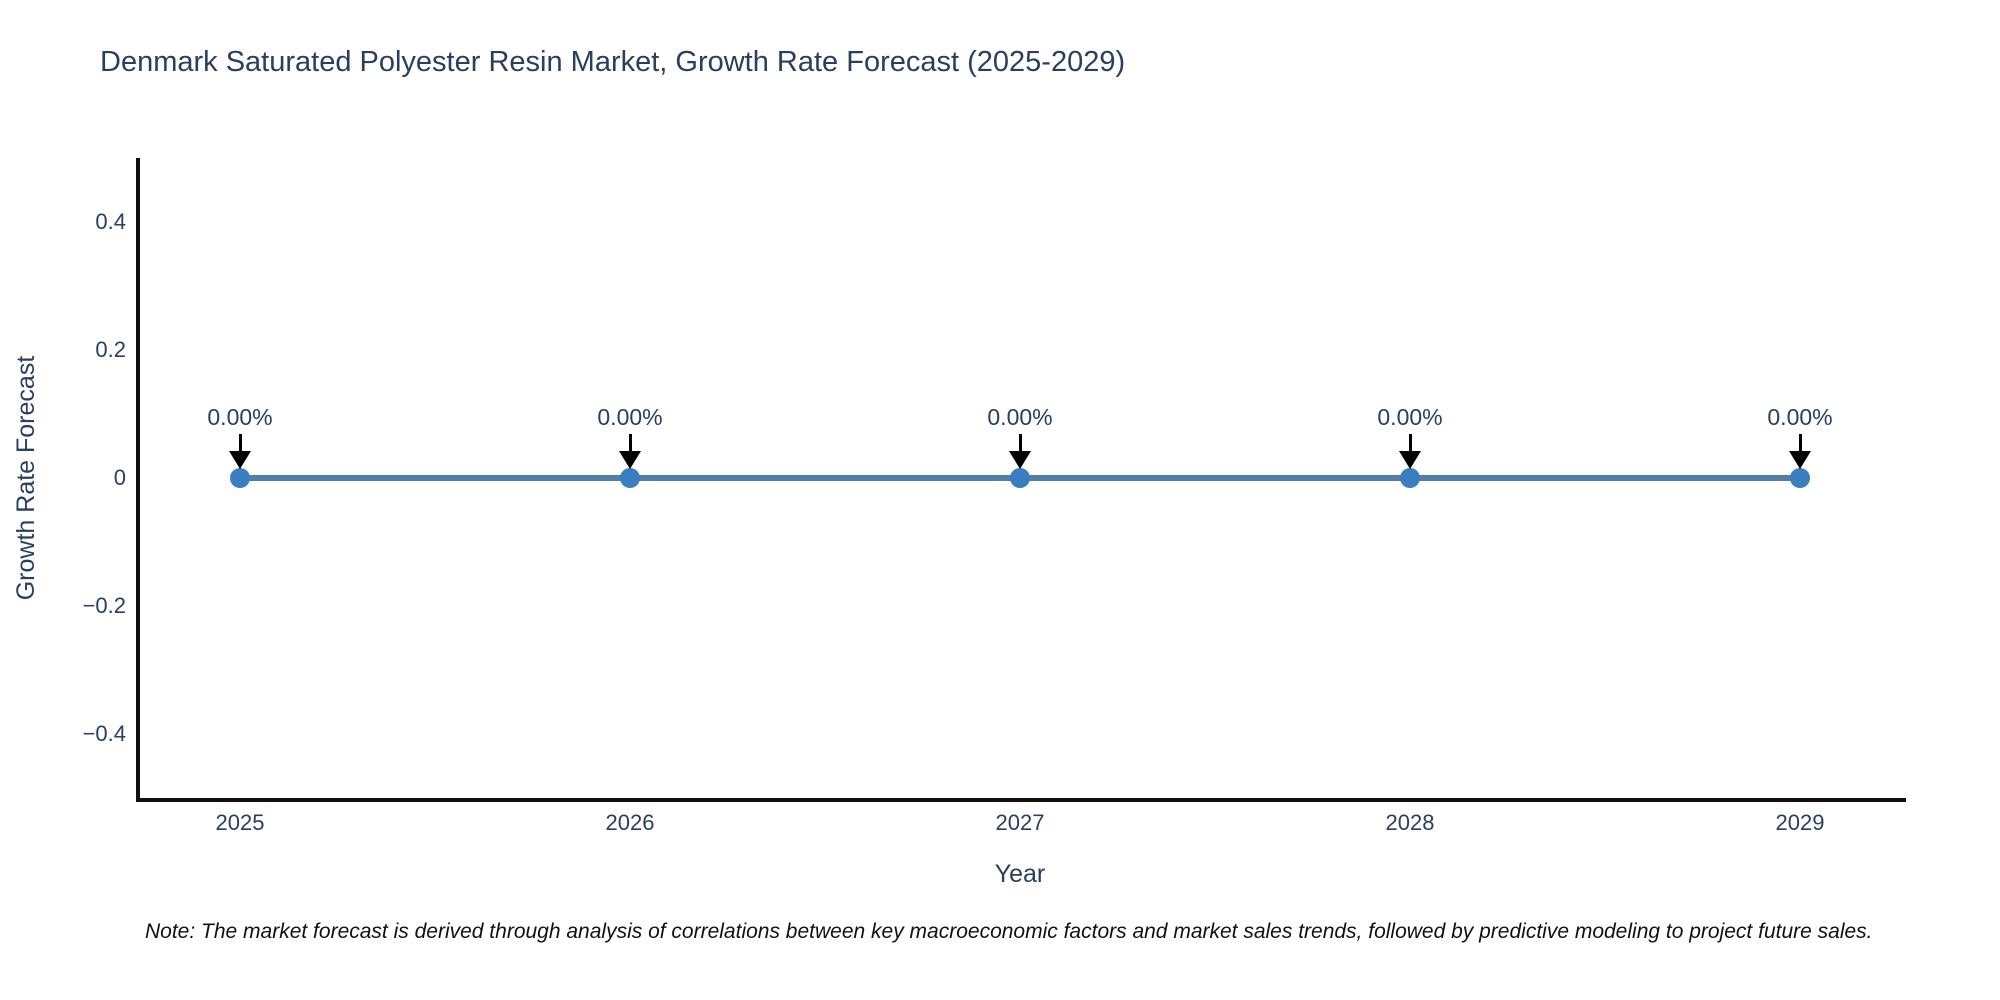 The width and height of the screenshot is (2000, 1000). What do you see at coordinates (240, 822) in the screenshot?
I see `x-tick-label: 2025` at bounding box center [240, 822].